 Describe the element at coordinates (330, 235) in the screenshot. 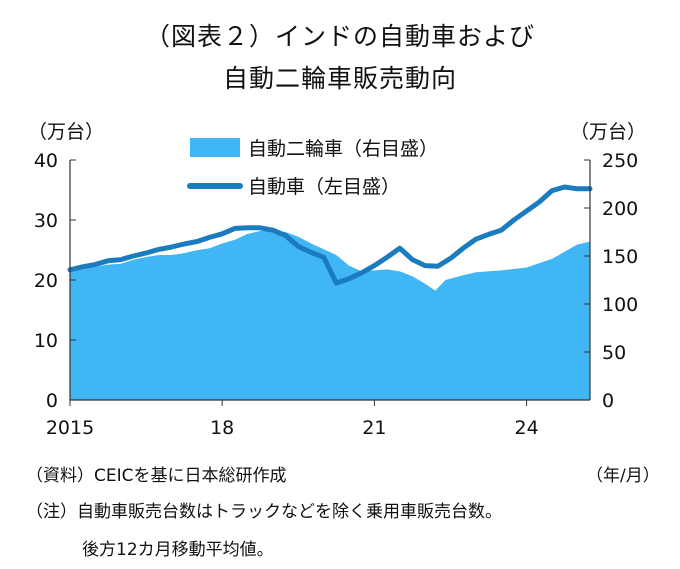

I see `car-sales-line` at that location.